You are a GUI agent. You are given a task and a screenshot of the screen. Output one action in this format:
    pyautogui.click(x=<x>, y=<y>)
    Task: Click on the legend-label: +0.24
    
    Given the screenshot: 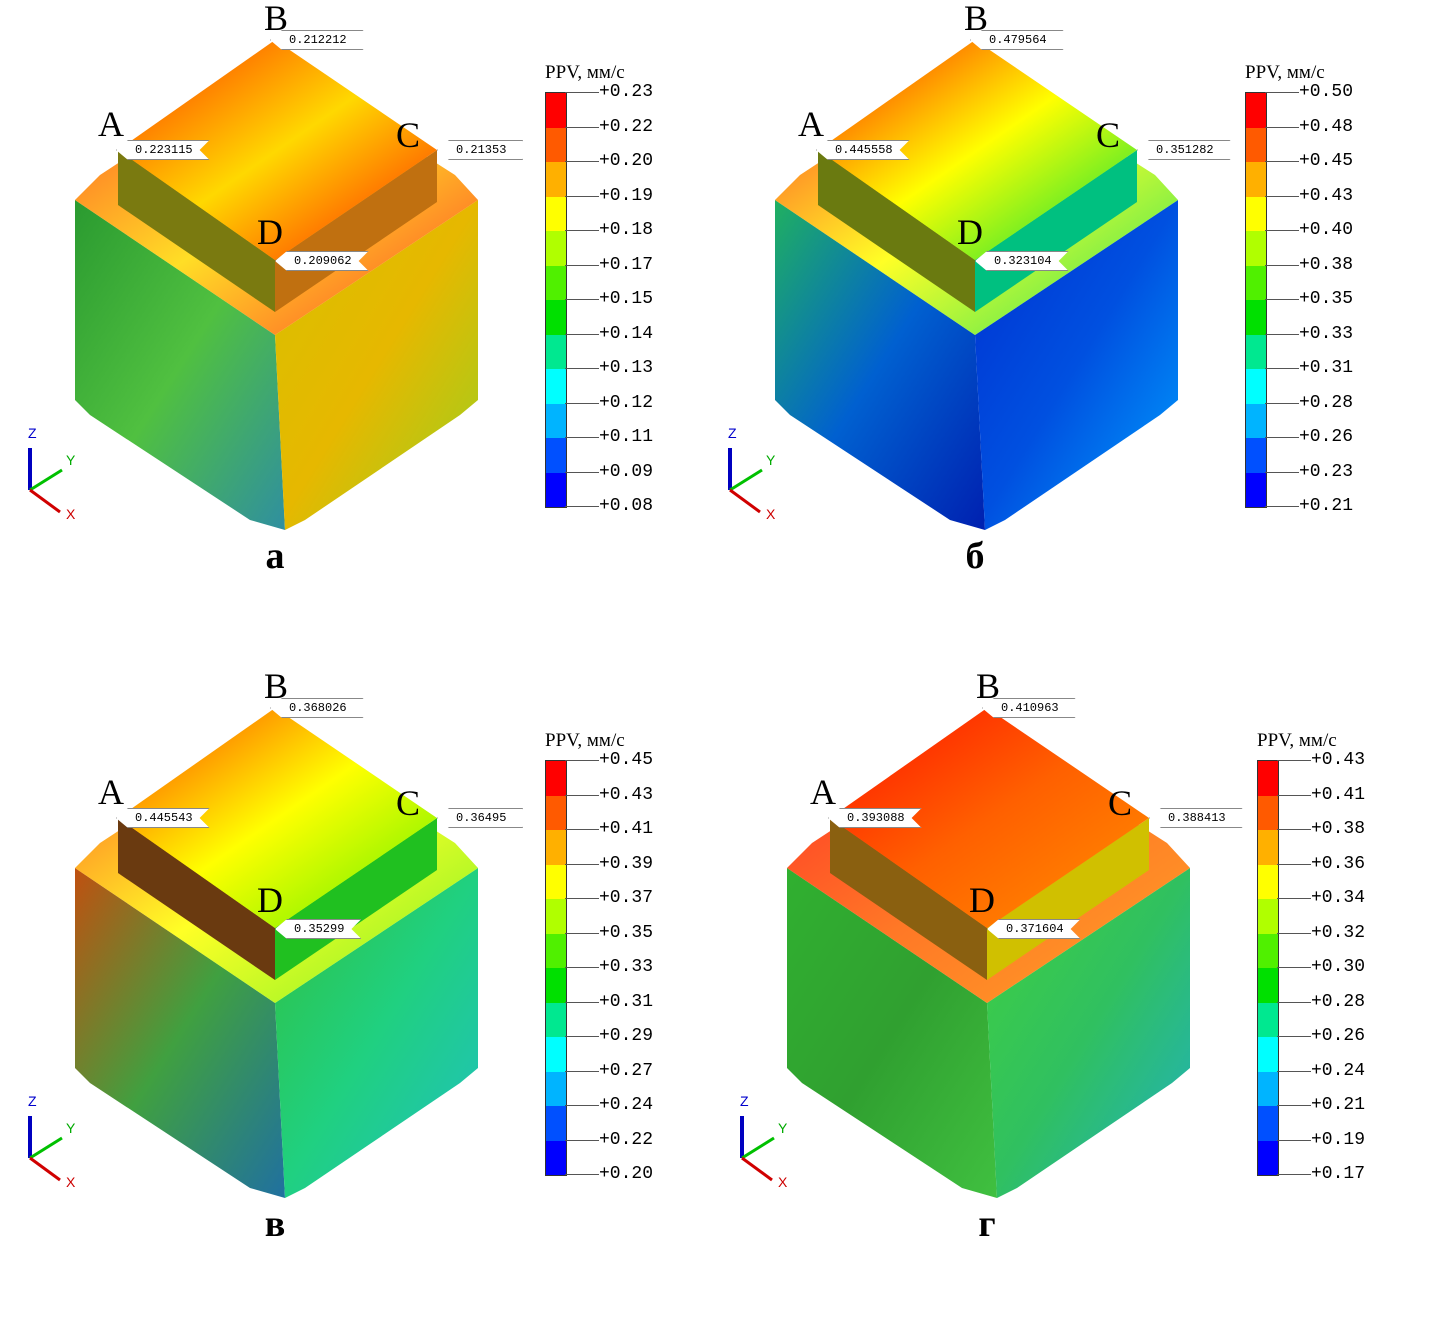 What is the action you would take?
    pyautogui.click(x=626, y=1105)
    